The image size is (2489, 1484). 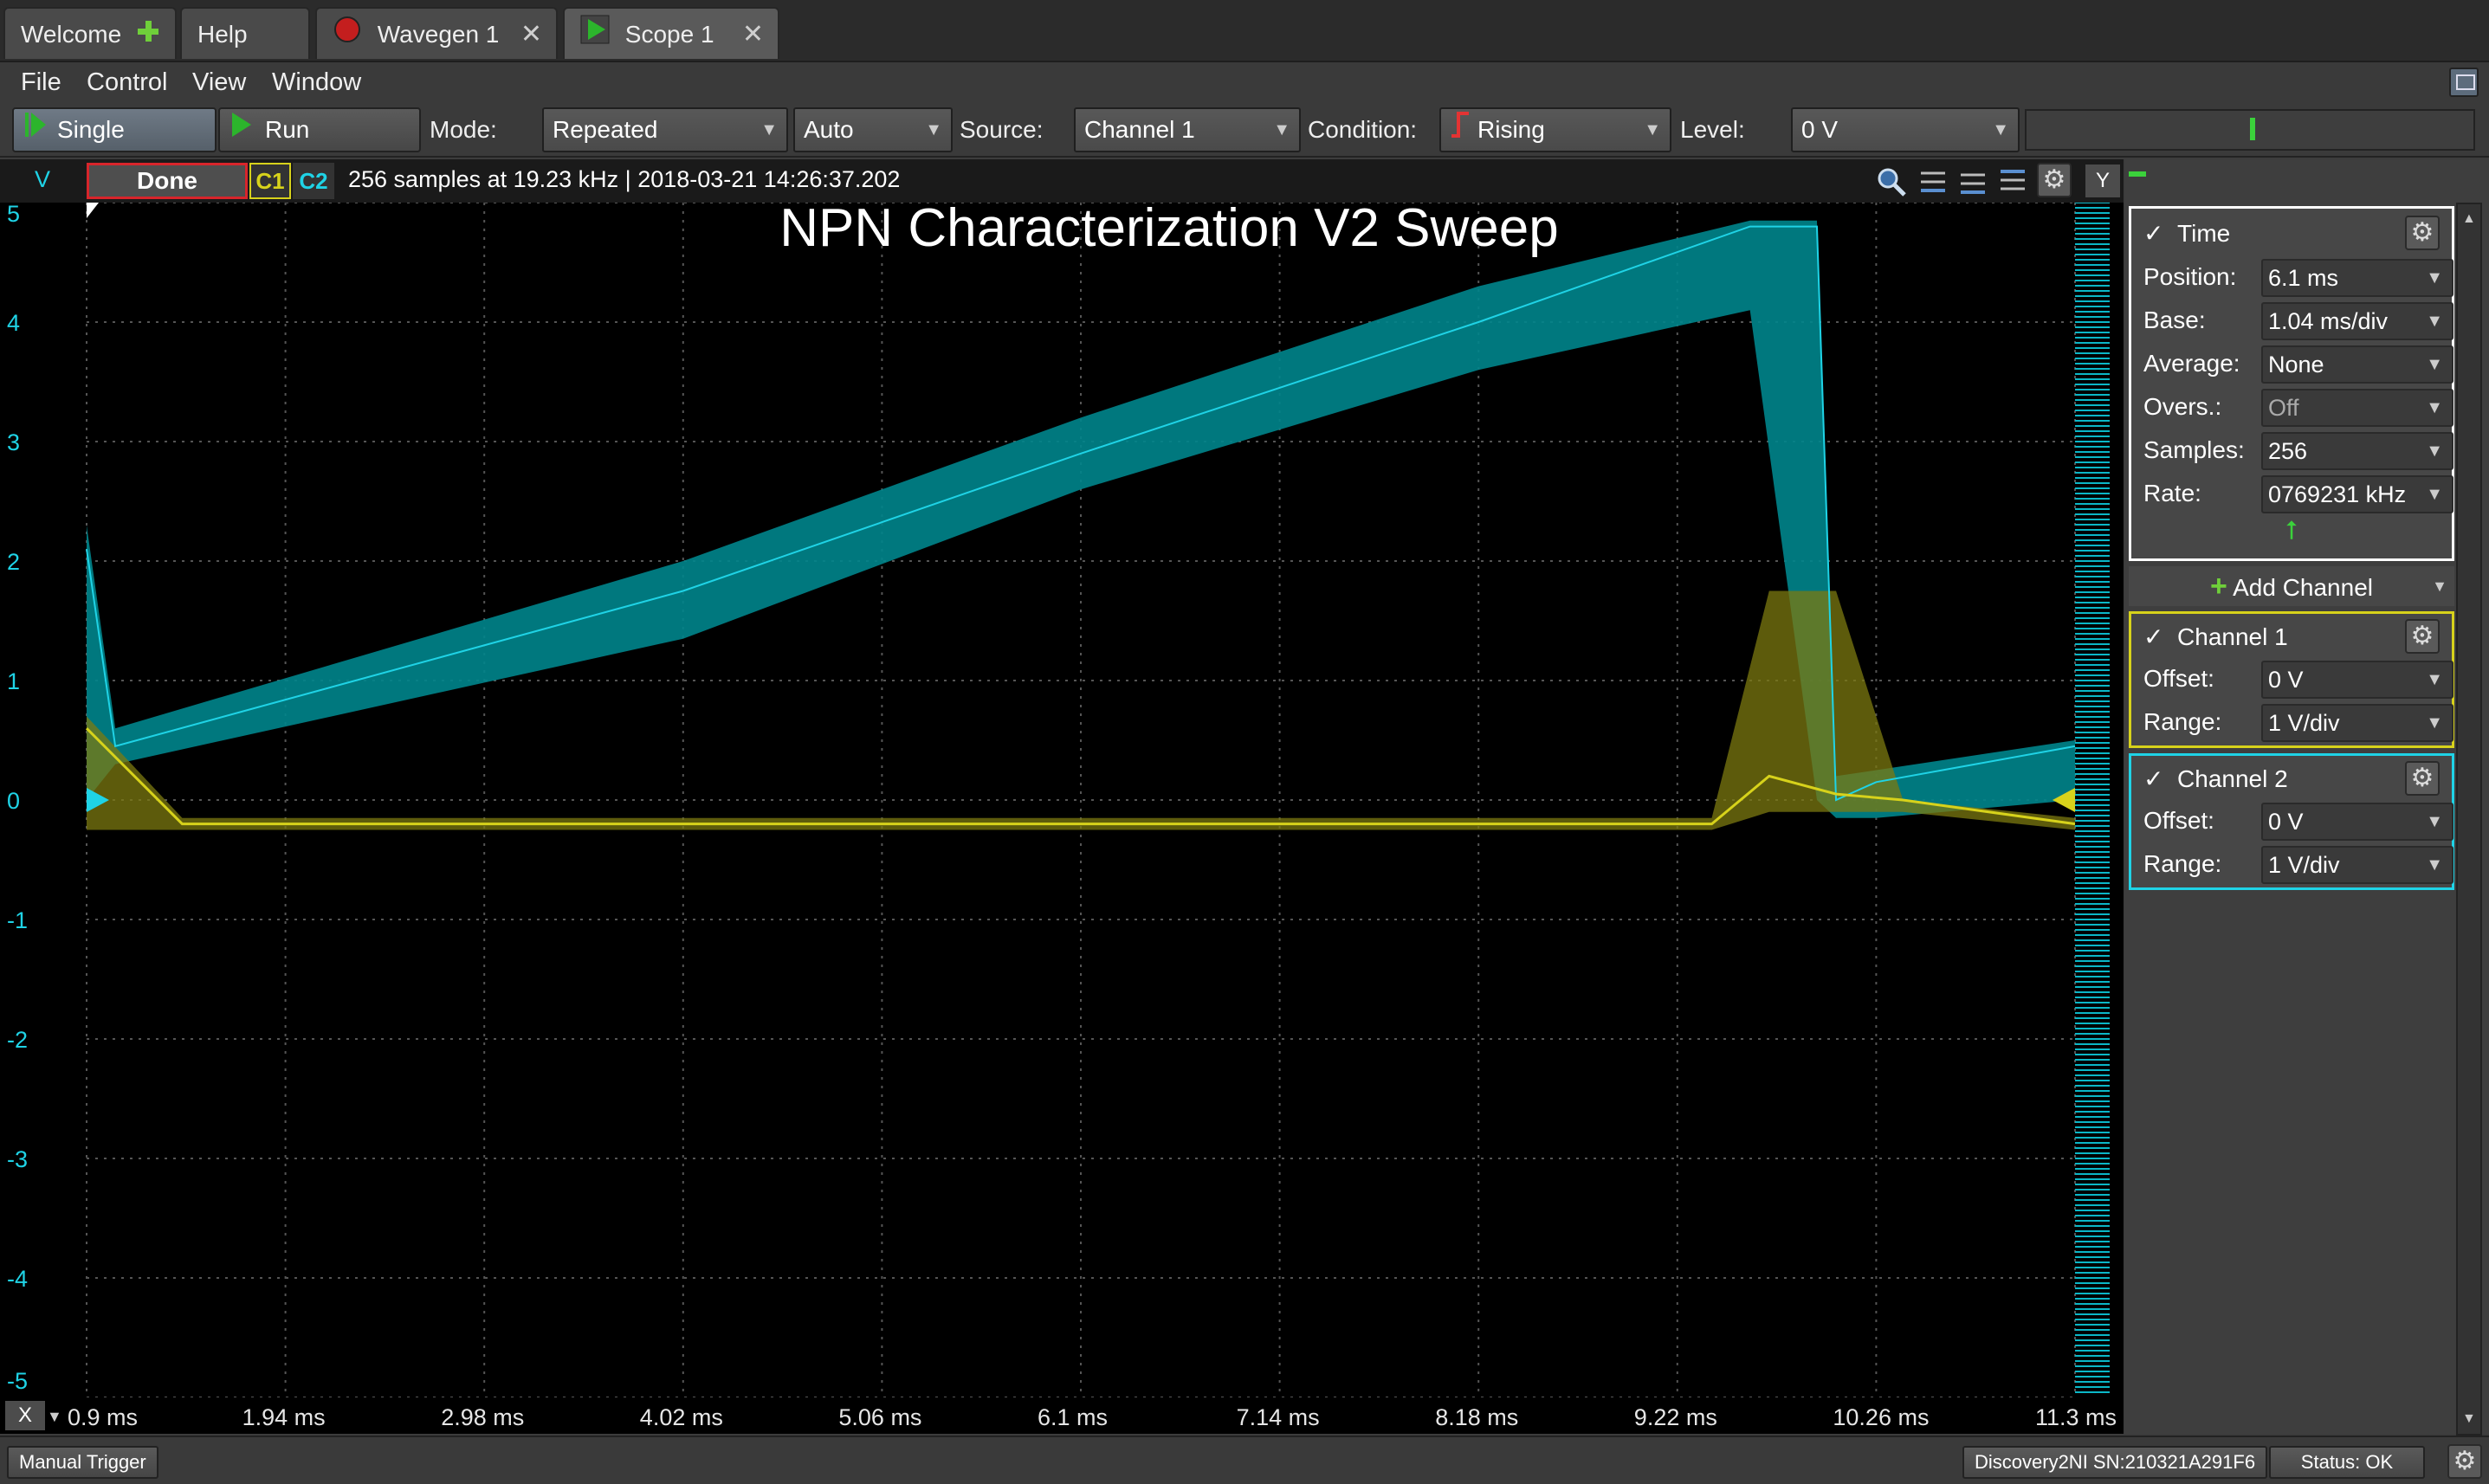 I want to click on slider-handle, so click(x=2252, y=129).